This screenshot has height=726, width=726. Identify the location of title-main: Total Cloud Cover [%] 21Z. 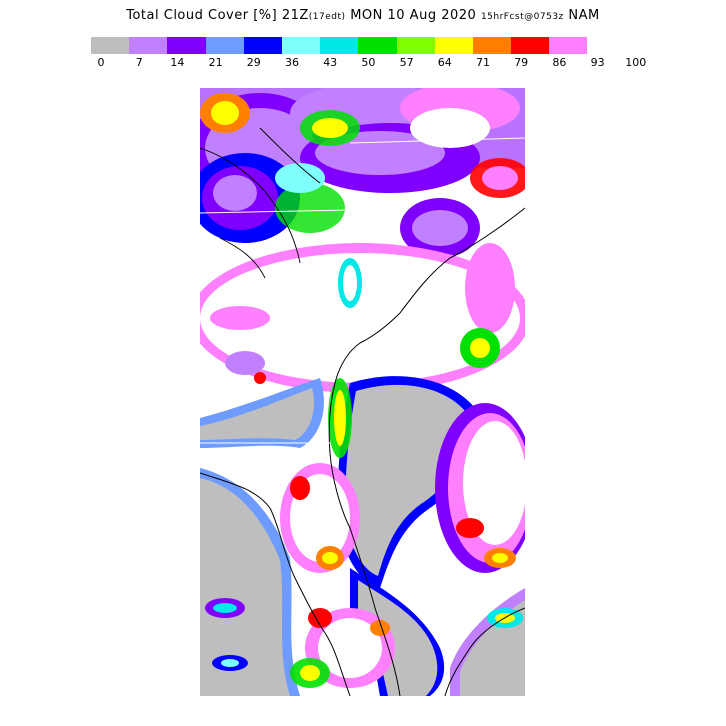
(217, 15).